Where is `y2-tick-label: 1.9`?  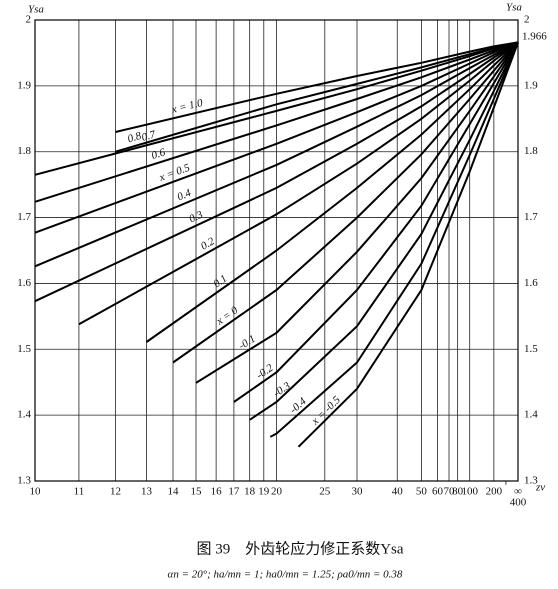
y2-tick-label: 1.9 is located at coordinates (531, 85).